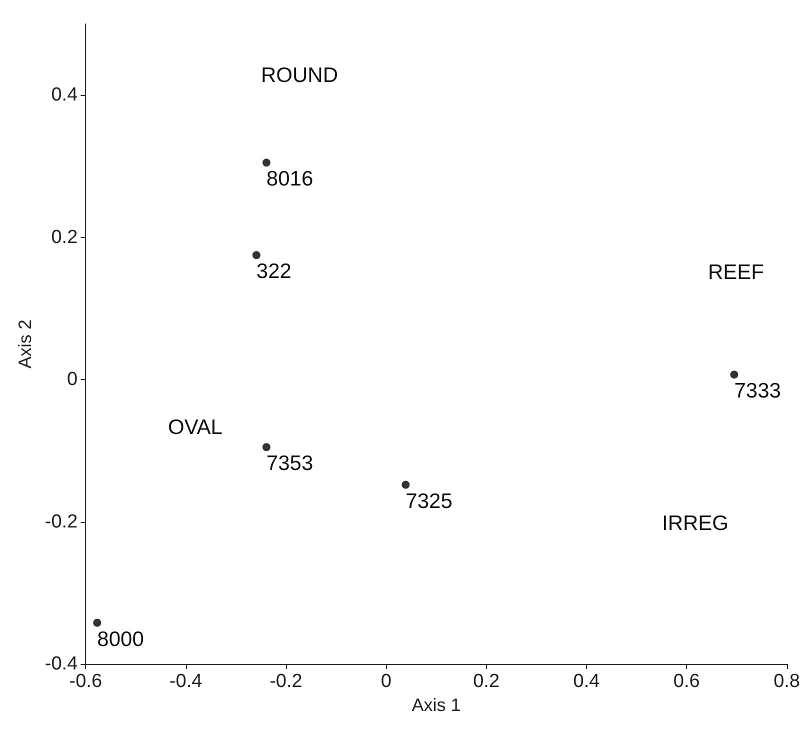 The image size is (811, 740). Describe the element at coordinates (736, 272) in the screenshot. I see `annotation: REEF` at that location.